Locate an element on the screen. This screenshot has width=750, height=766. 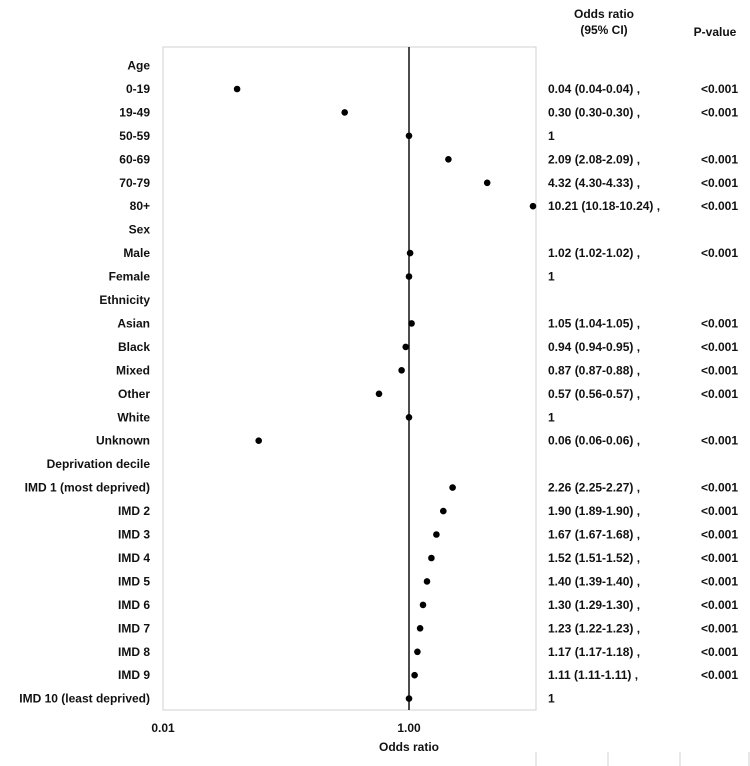
row-label: Unknown is located at coordinates (123, 441).